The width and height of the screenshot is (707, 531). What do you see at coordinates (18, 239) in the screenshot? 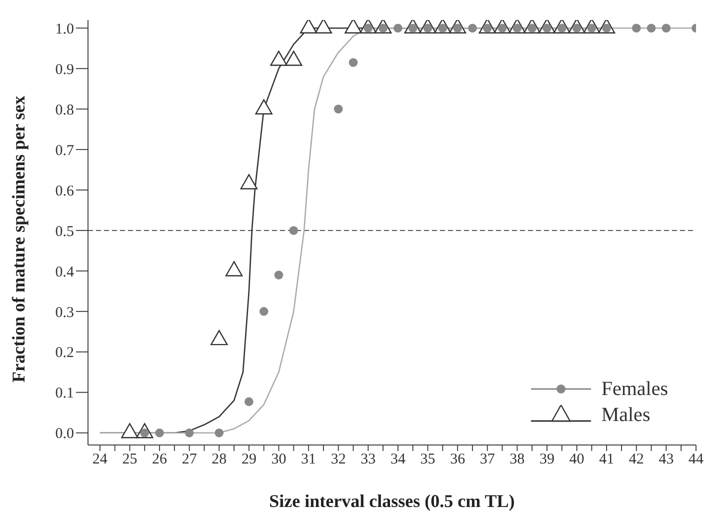
I see `y-axis-title: Fraction of mature specimens per sex` at bounding box center [18, 239].